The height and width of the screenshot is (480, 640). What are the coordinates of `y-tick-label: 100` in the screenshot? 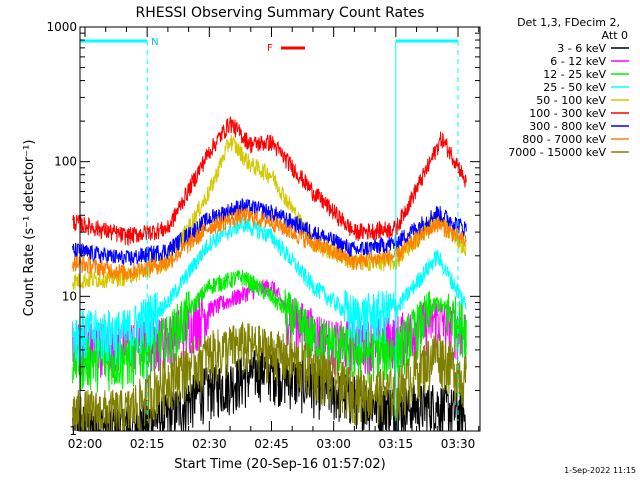 It's located at (65, 162).